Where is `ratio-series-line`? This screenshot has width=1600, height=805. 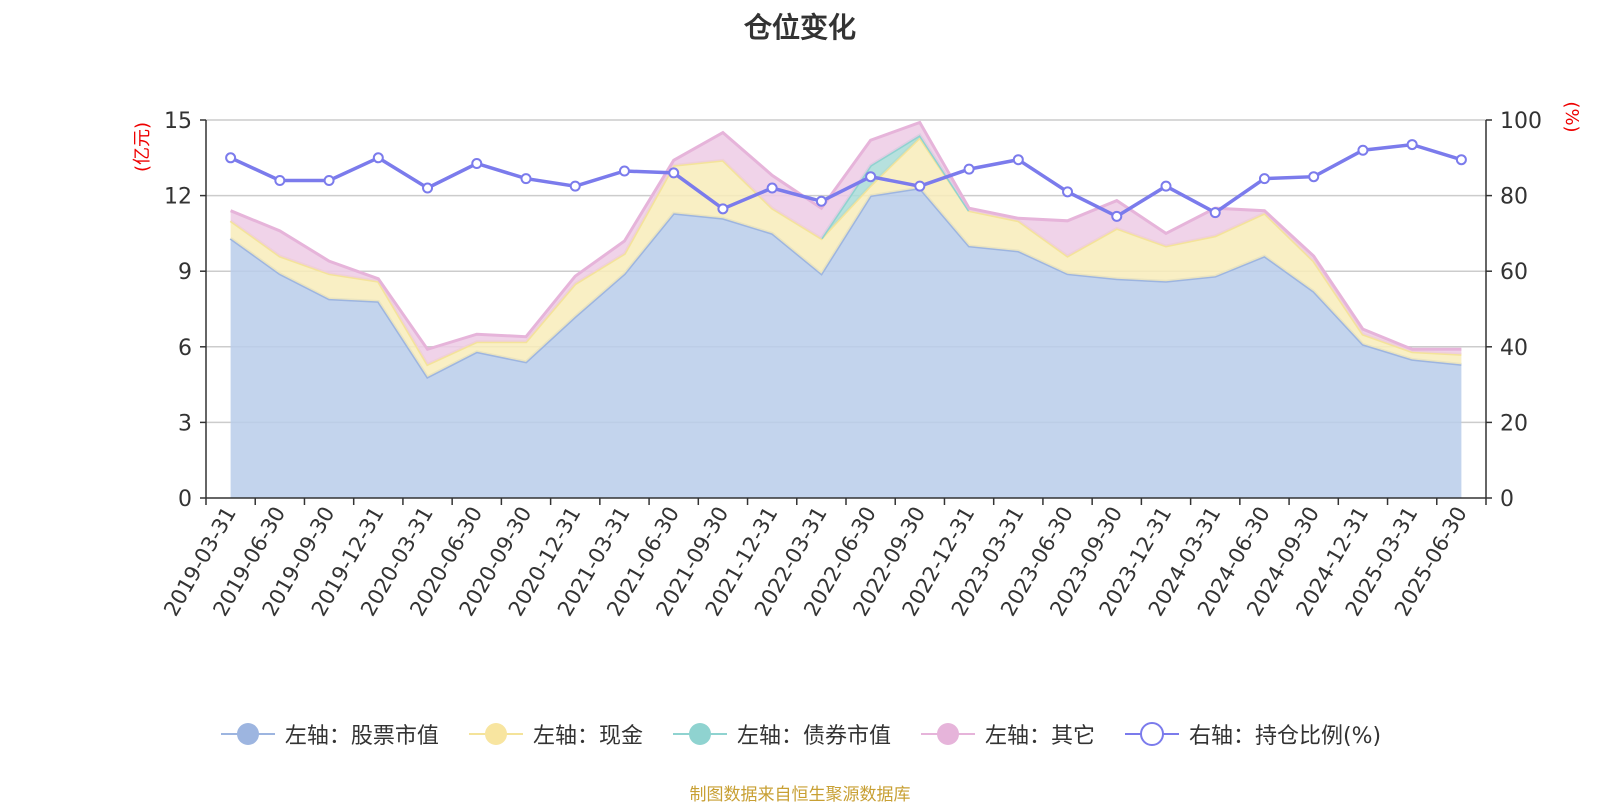
ratio-series-line is located at coordinates (845, 180).